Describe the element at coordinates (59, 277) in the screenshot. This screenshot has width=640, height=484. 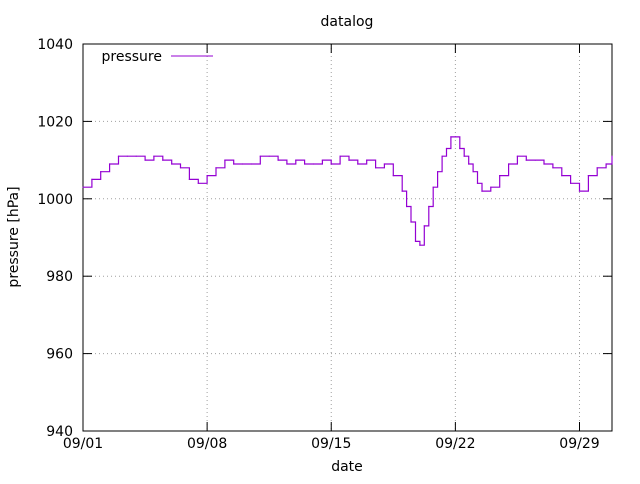
I see `y-tick-label: 980` at that location.